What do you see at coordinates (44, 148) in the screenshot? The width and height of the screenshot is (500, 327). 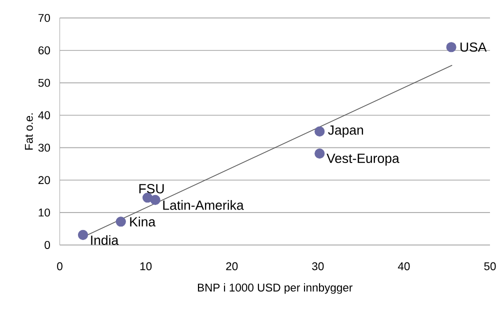 I see `y-tick-label: 30` at bounding box center [44, 148].